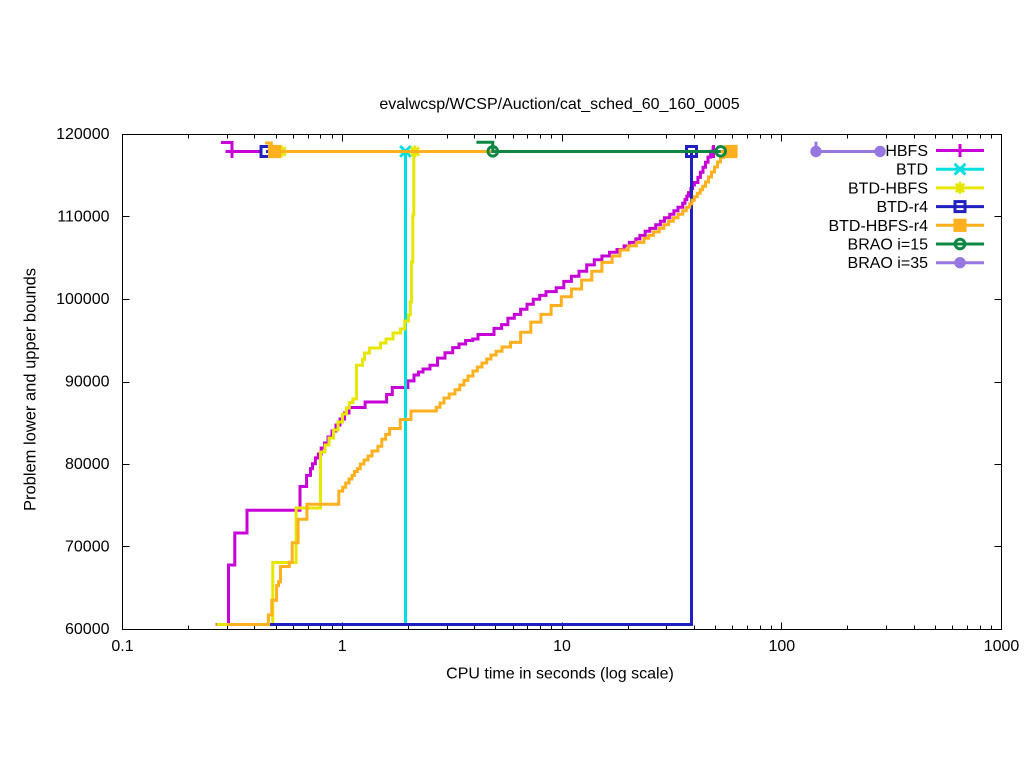 This screenshot has width=1024, height=773. What do you see at coordinates (562, 646) in the screenshot?
I see `svg-text: 10` at bounding box center [562, 646].